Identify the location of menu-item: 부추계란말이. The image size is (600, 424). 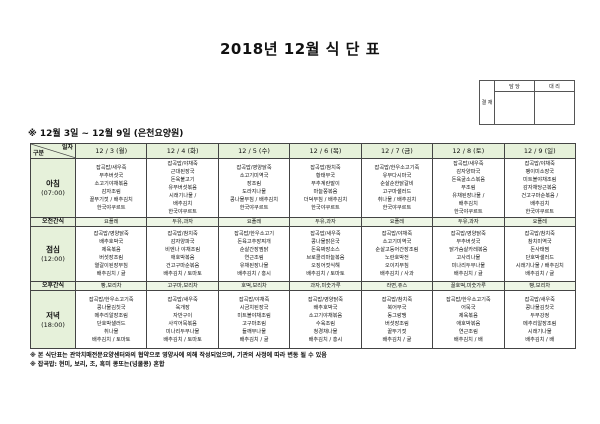
(325, 184).